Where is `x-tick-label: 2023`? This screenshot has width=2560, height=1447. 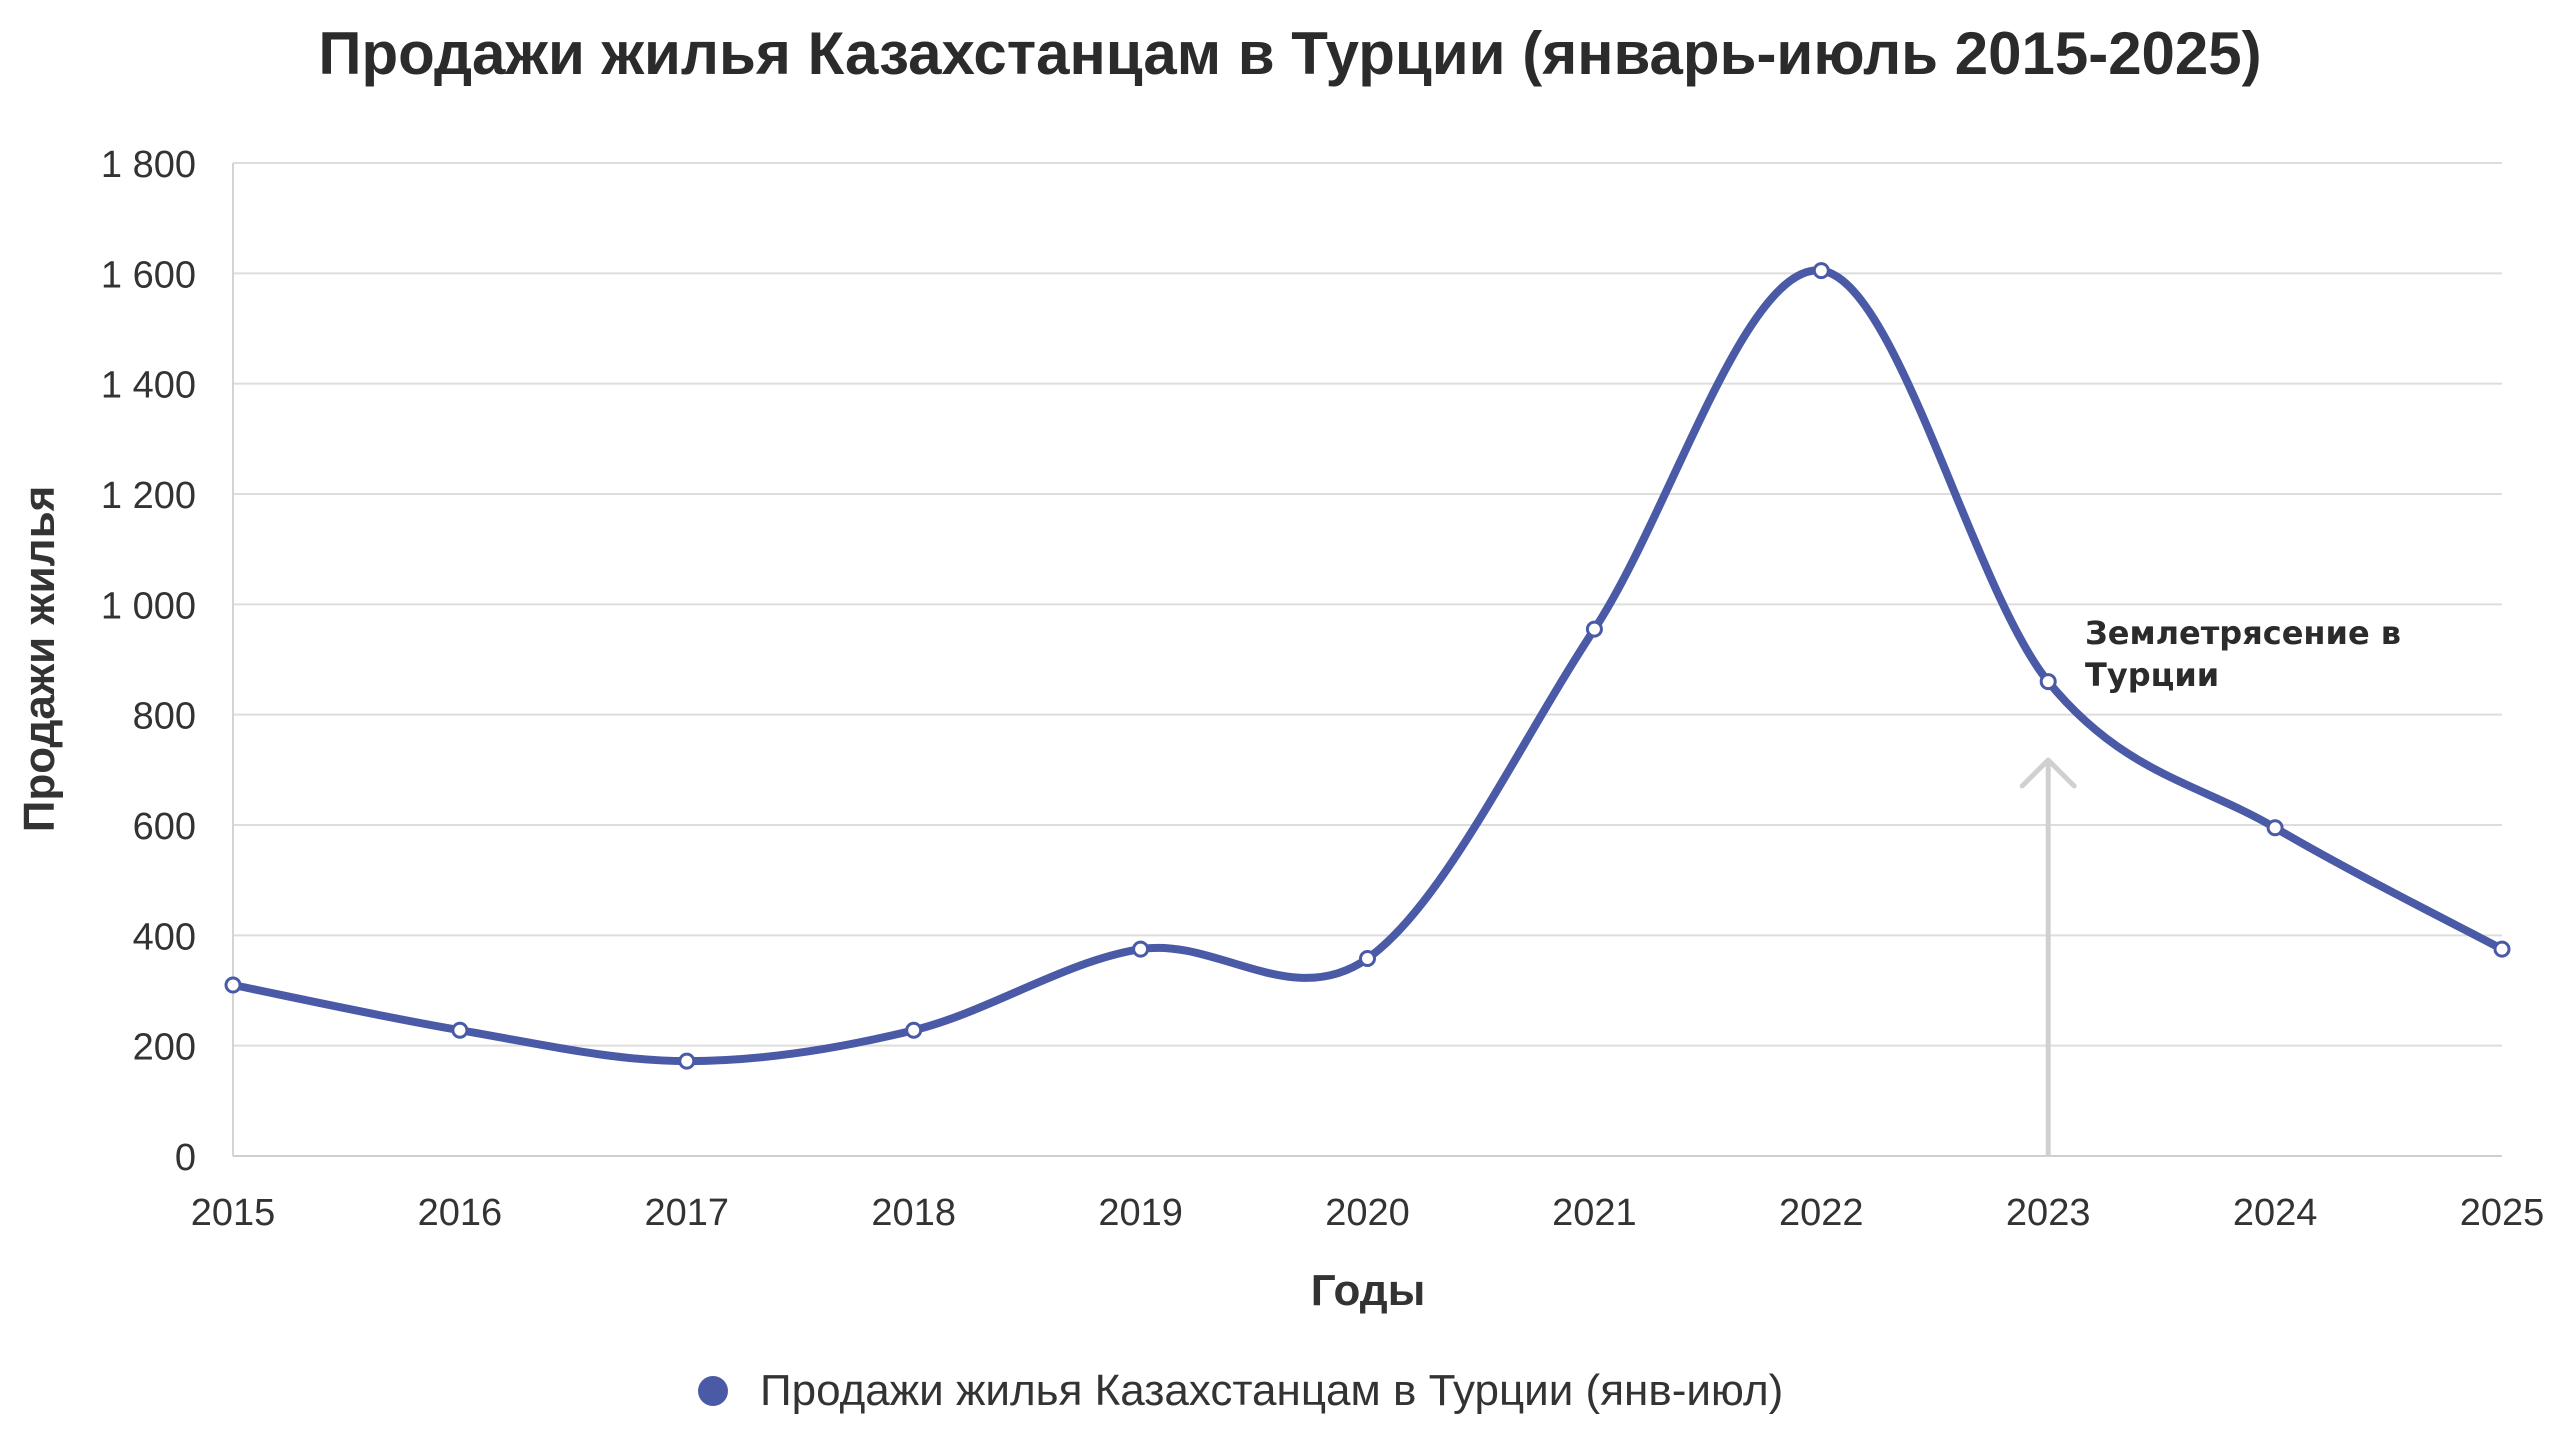
x-tick-label: 2023 is located at coordinates (2048, 1213).